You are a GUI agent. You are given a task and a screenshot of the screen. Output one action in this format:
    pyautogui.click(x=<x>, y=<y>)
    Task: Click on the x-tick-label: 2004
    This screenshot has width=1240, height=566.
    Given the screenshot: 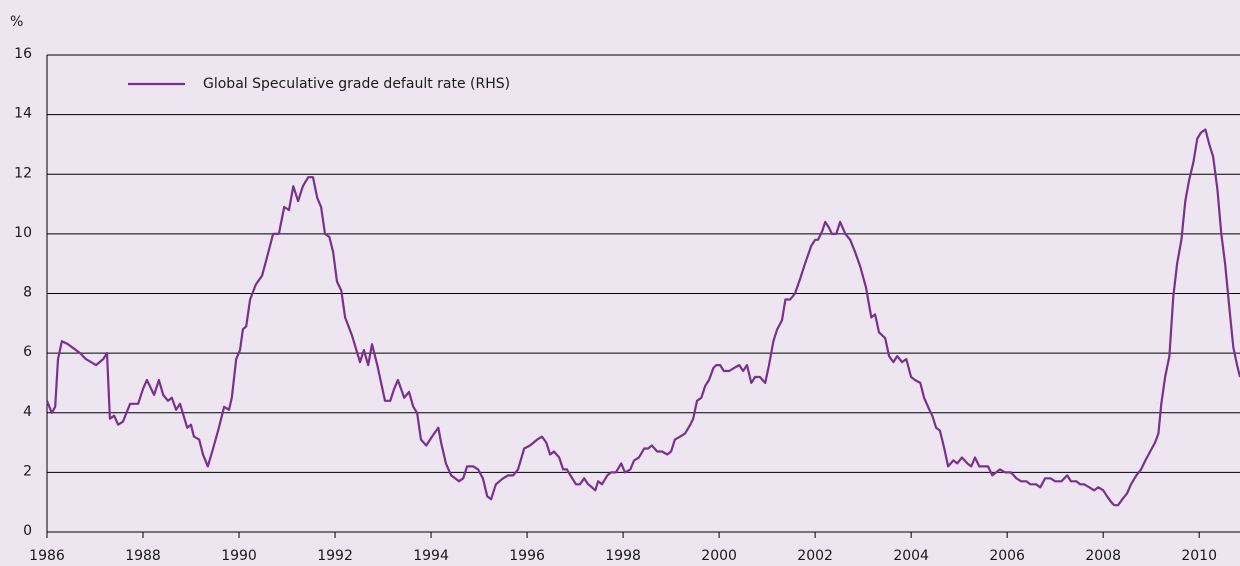 What is the action you would take?
    pyautogui.click(x=911, y=556)
    